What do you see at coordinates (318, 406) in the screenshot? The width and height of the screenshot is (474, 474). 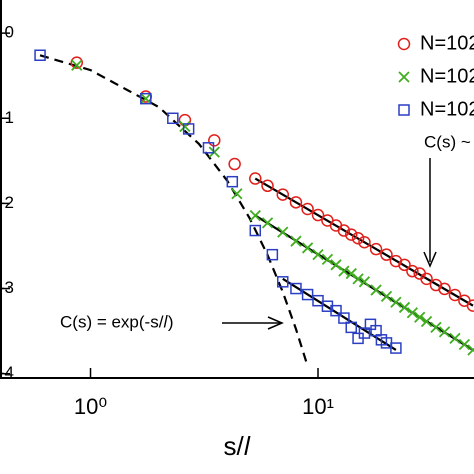 I see `x-tick-label: 10¹` at bounding box center [318, 406].